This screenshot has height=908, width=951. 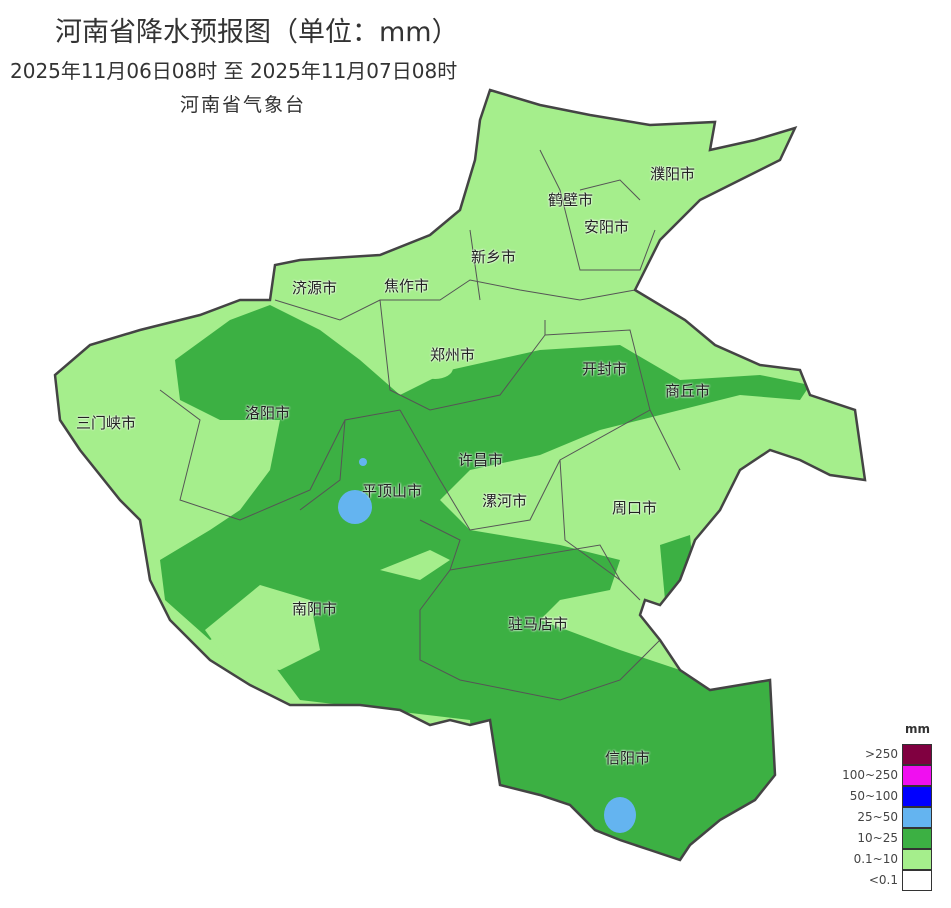 What do you see at coordinates (875, 859) in the screenshot?
I see `legend-label: 0.1~10` at bounding box center [875, 859].